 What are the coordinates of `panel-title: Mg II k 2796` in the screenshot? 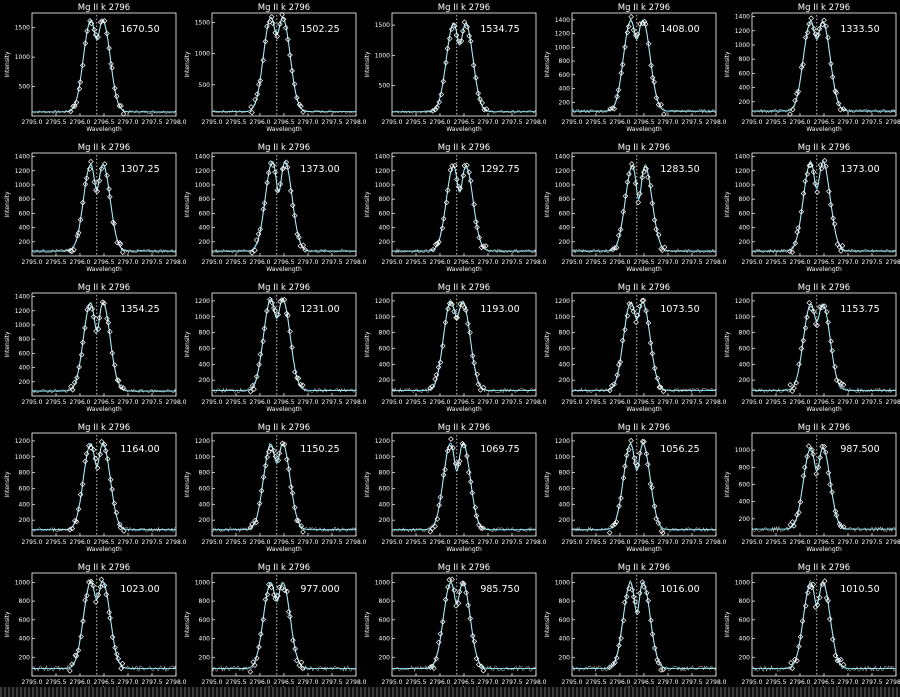 It's located at (464, 568).